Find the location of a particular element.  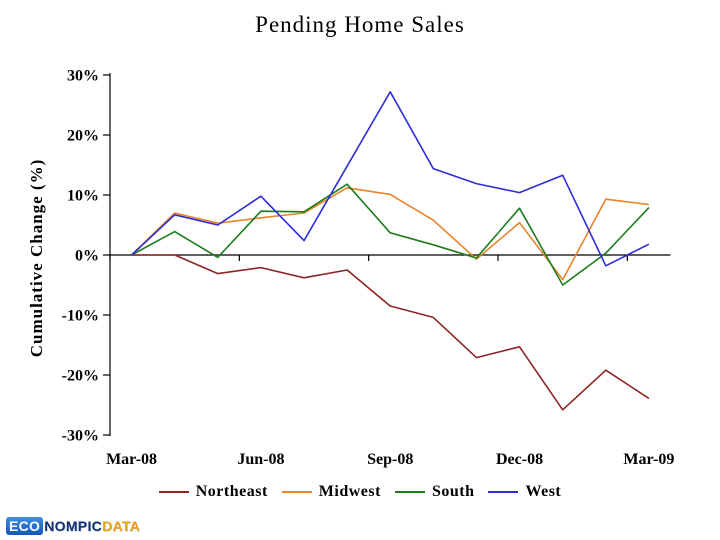

logo-nompic-text: NOMPIC is located at coordinates (73, 526).